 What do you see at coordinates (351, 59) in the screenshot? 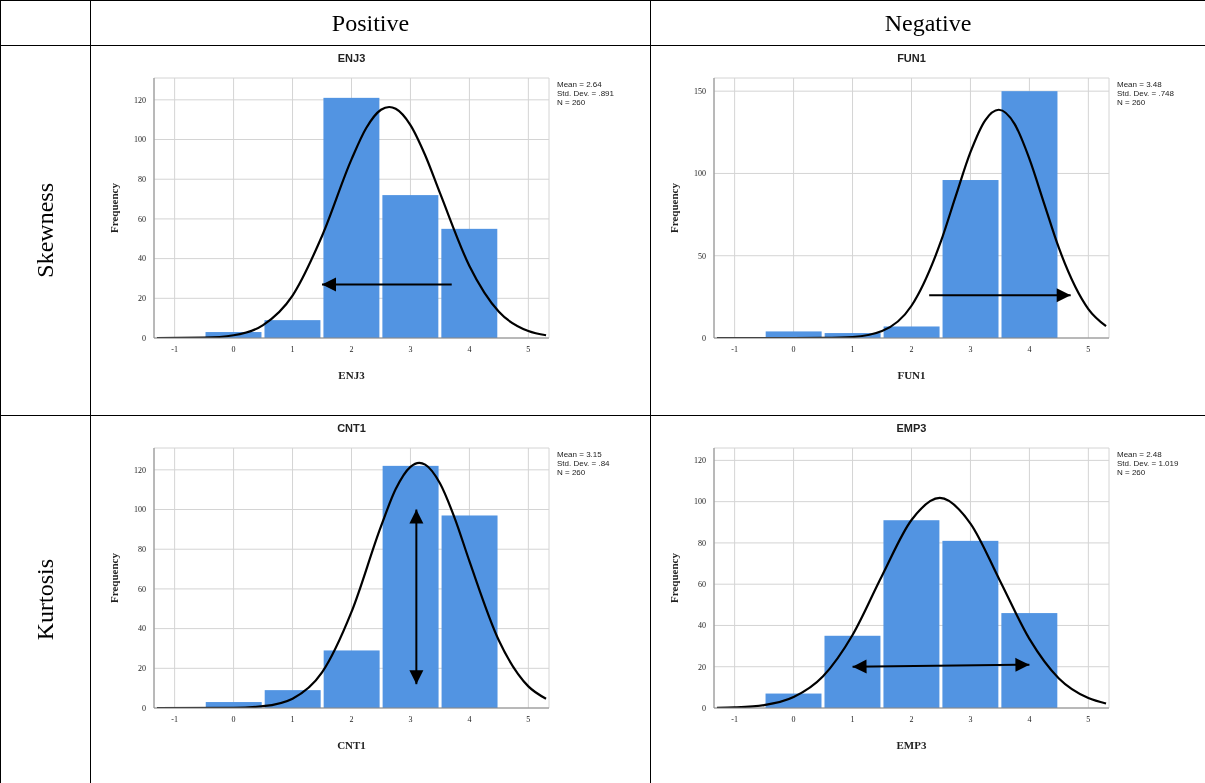
I see `chart-title: ENJ3` at bounding box center [351, 59].